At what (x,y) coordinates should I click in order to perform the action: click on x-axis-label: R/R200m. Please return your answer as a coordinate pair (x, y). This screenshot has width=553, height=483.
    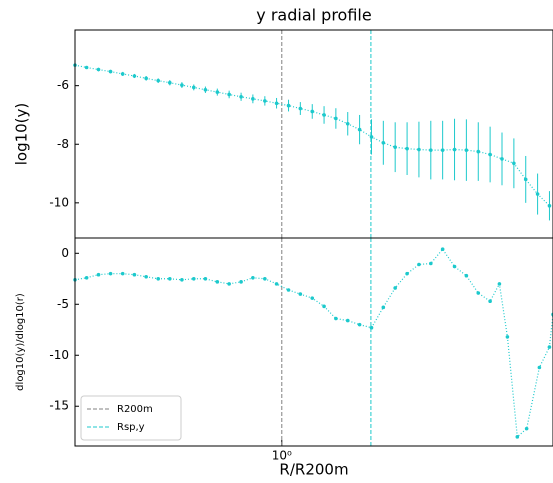
    Looking at the image, I should click on (313, 470).